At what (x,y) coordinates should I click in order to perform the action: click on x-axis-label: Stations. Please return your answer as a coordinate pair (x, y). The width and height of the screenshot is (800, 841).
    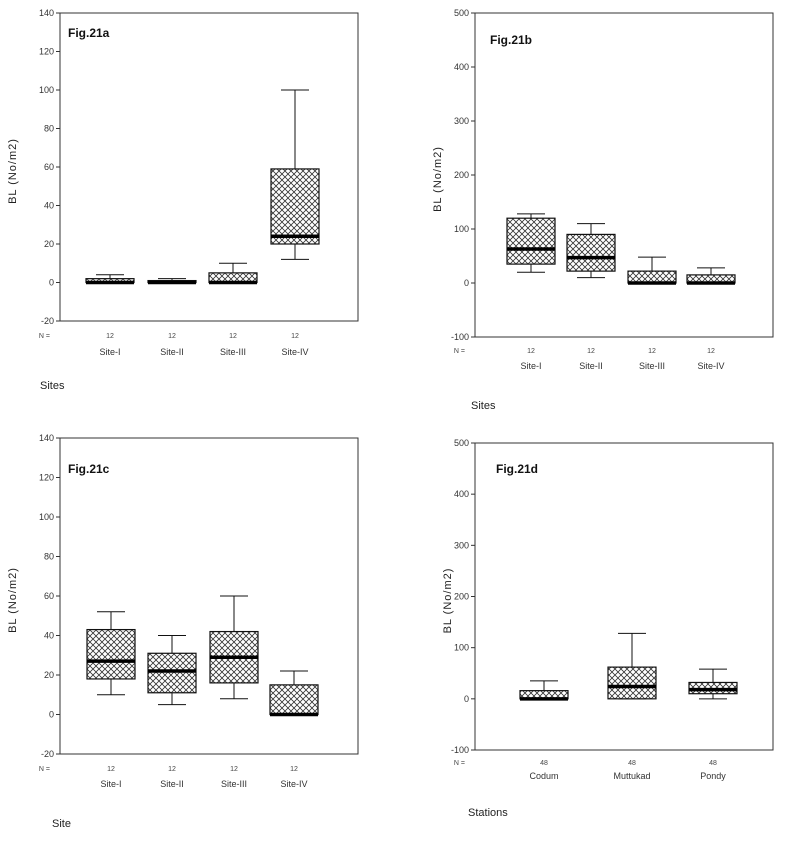
    Looking at the image, I should click on (488, 813).